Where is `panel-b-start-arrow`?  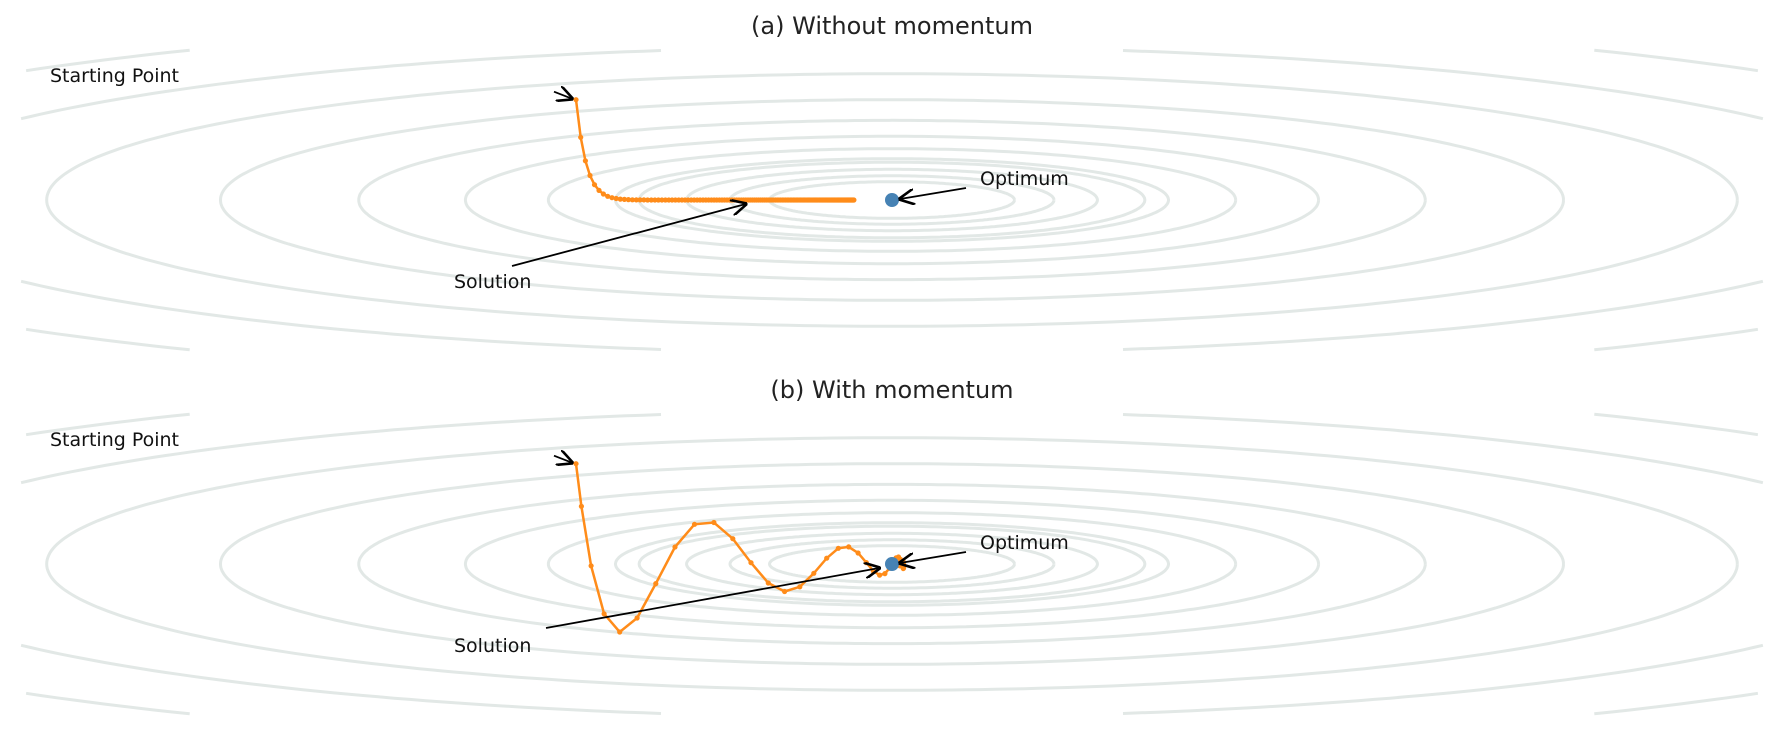
panel-b-start-arrow is located at coordinates (562, 459).